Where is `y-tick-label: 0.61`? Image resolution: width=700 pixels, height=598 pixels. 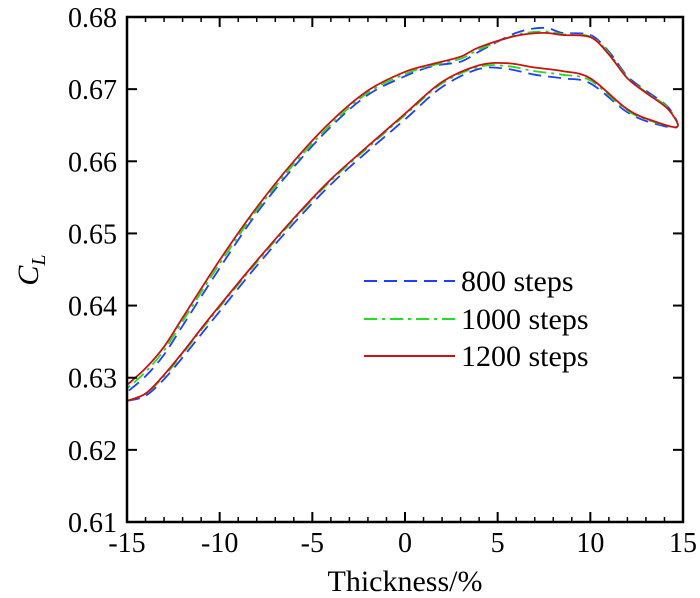 y-tick-label: 0.61 is located at coordinates (92, 523).